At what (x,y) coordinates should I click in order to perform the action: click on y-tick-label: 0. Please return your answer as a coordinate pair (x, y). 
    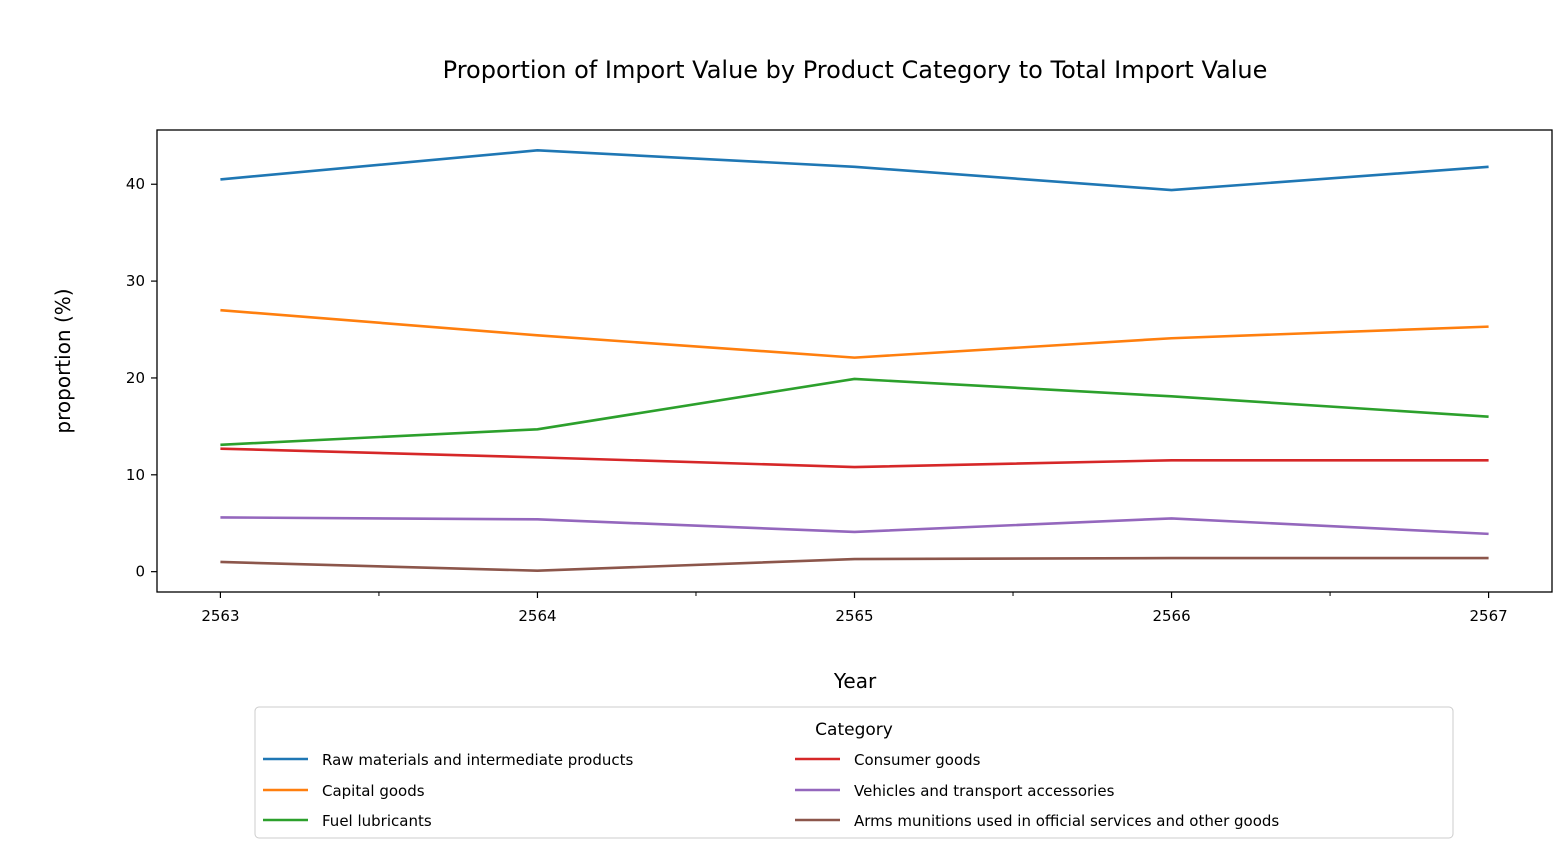
    Looking at the image, I should click on (140, 572).